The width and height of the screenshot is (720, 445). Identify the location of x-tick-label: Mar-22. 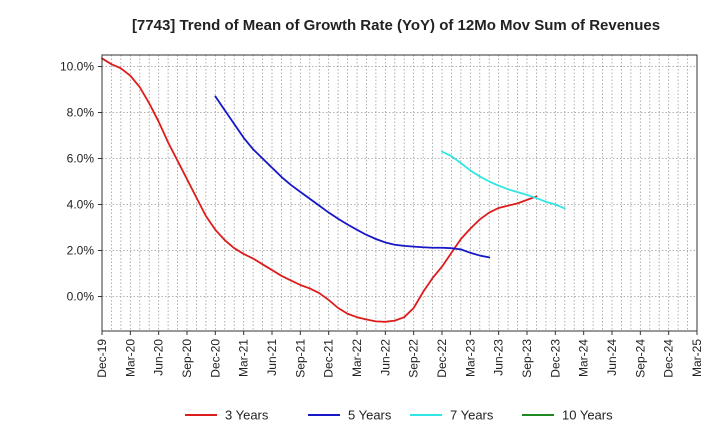
(357, 358).